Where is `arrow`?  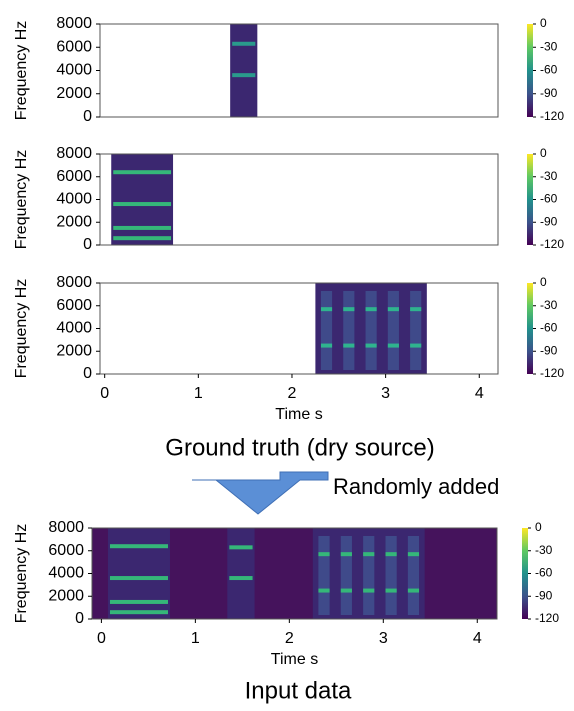
arrow is located at coordinates (260, 493).